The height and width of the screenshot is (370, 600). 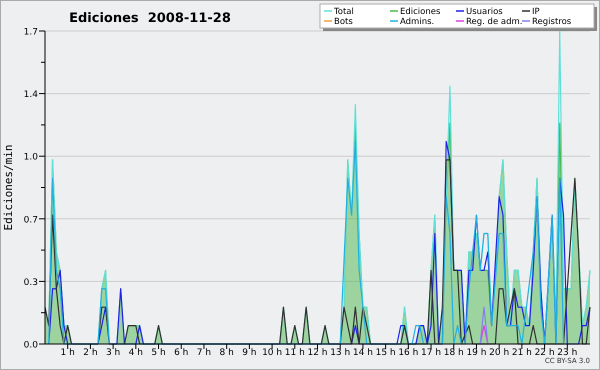 I want to click on x-tick-label: 1 h, so click(x=67, y=353).